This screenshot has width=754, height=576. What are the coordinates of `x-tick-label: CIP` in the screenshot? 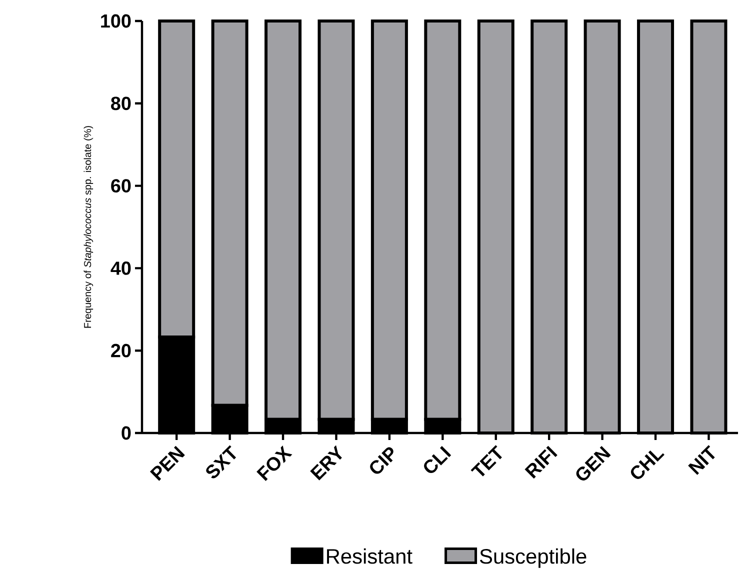 It's located at (382, 460).